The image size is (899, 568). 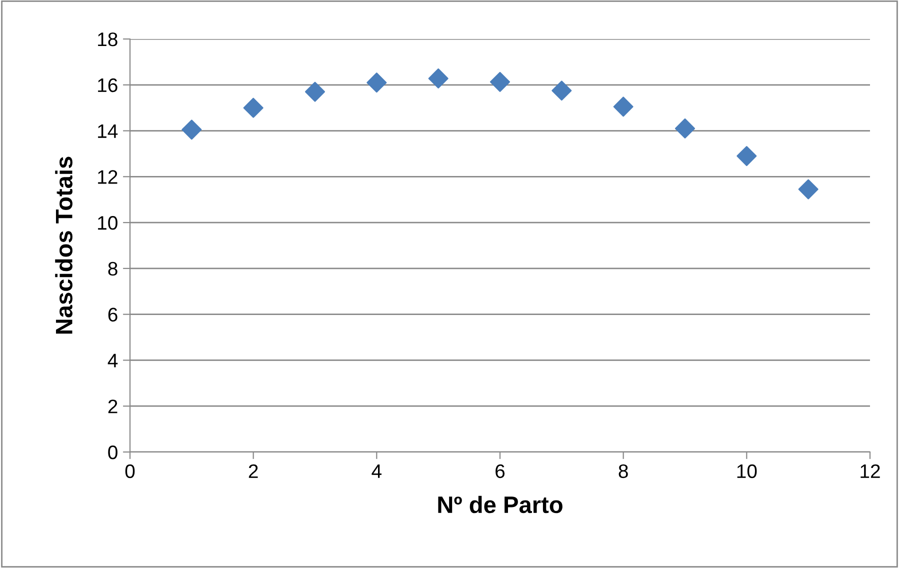 What do you see at coordinates (108, 131) in the screenshot?
I see `y-tick-label: 14` at bounding box center [108, 131].